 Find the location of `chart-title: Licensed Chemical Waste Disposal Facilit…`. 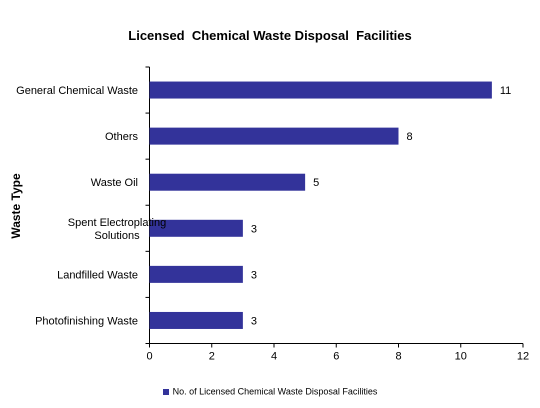

chart-title: Licensed Chemical Waste Disposal Facilit… is located at coordinates (270, 35).